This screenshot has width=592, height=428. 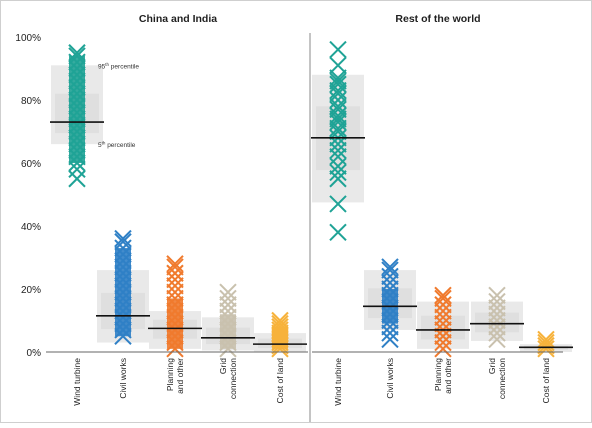 What do you see at coordinates (31, 101) in the screenshot?
I see `y-tick-label: 80%` at bounding box center [31, 101].